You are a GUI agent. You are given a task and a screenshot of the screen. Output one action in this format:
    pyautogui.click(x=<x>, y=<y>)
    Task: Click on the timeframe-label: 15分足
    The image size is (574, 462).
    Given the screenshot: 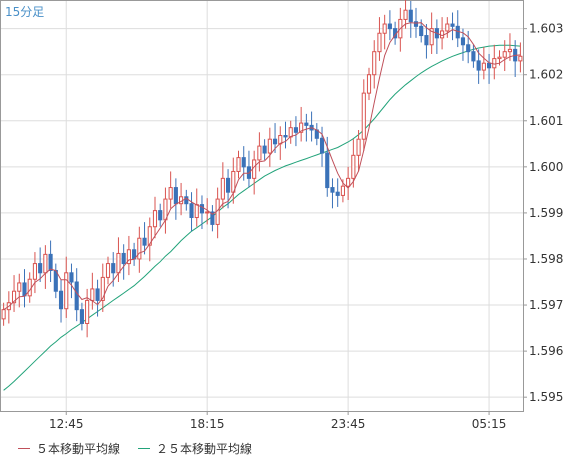 What is the action you would take?
    pyautogui.click(x=24, y=12)
    